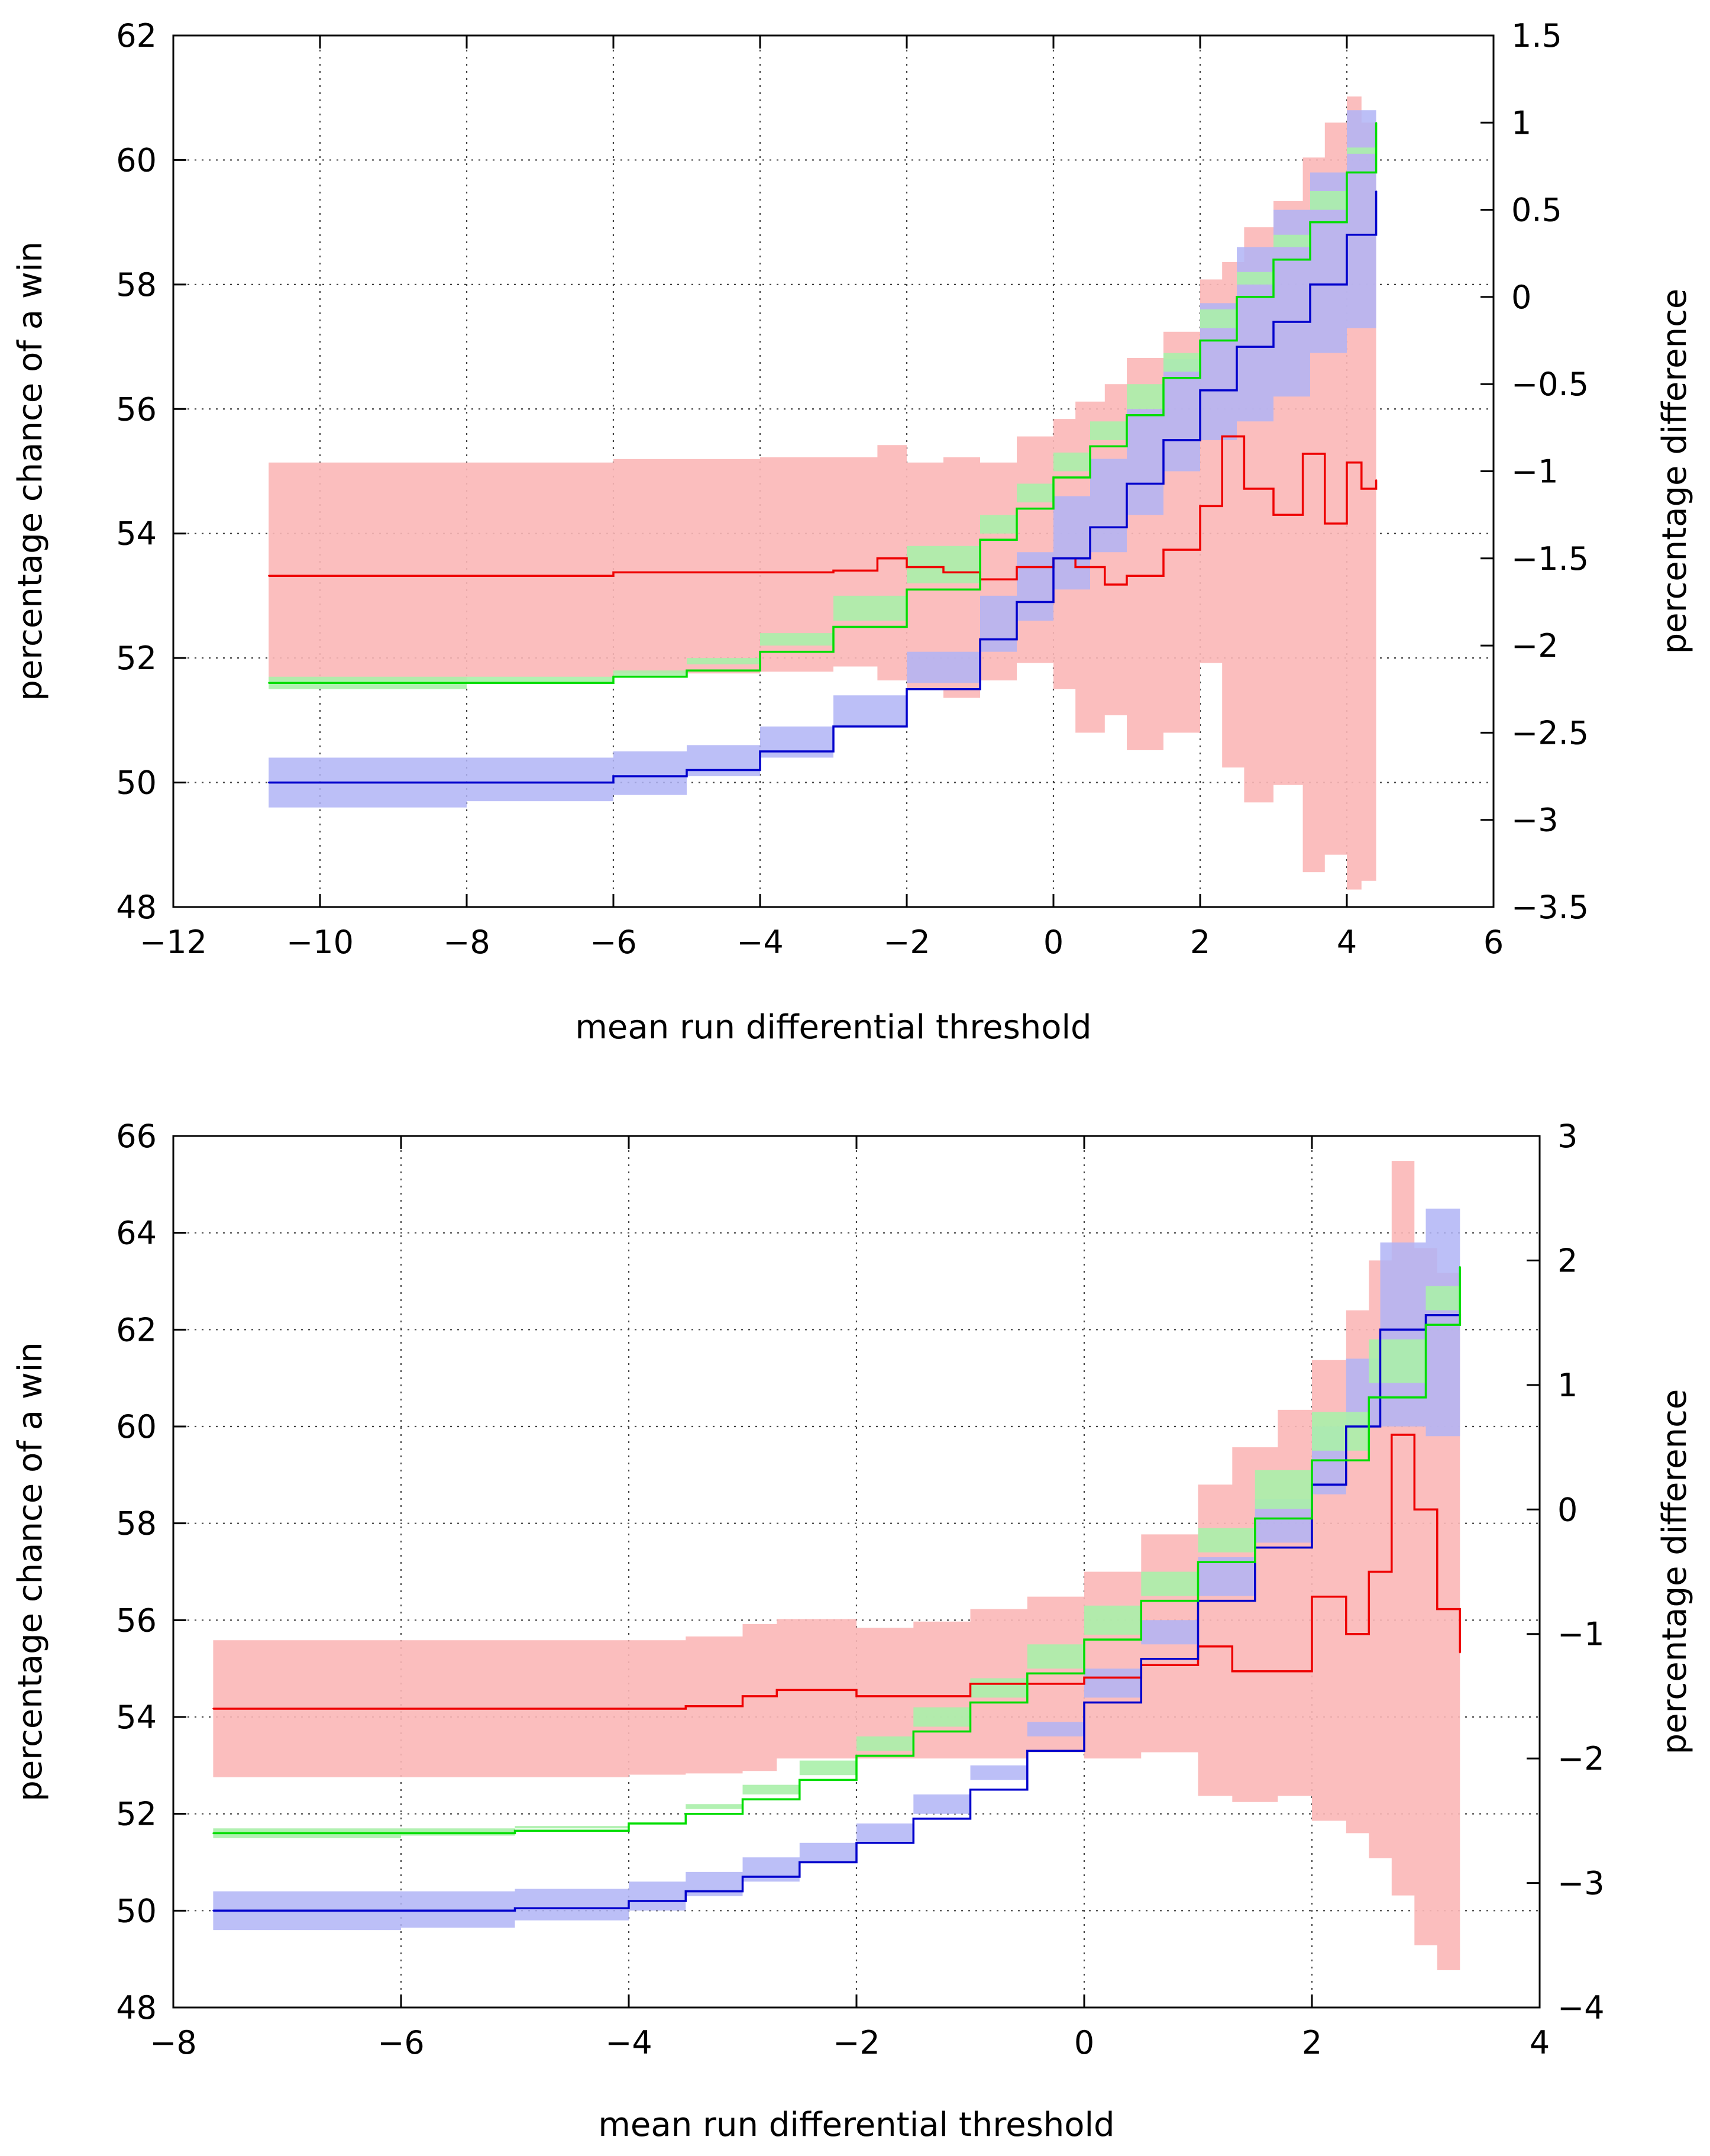  What do you see at coordinates (137, 409) in the screenshot?
I see `y-tick-label: 56` at bounding box center [137, 409].